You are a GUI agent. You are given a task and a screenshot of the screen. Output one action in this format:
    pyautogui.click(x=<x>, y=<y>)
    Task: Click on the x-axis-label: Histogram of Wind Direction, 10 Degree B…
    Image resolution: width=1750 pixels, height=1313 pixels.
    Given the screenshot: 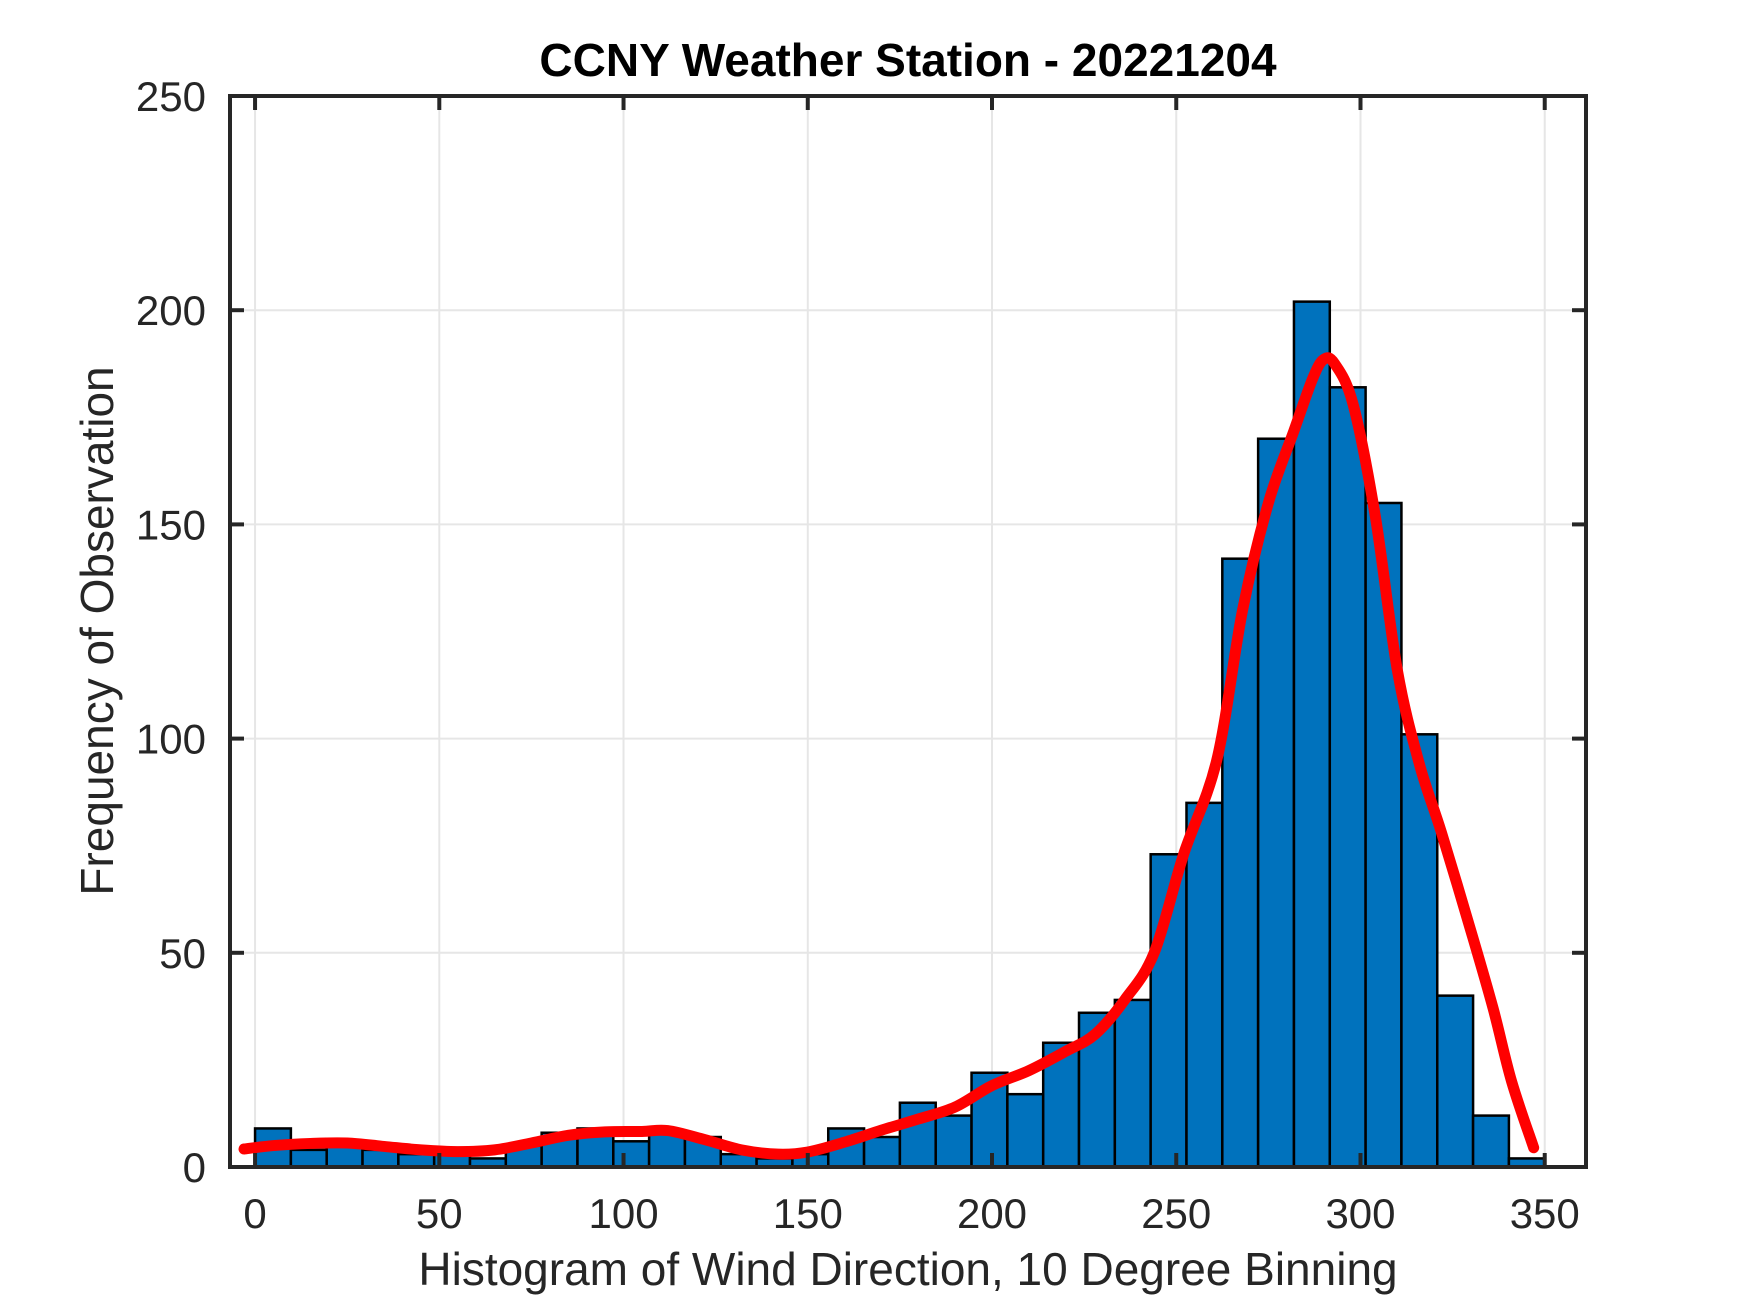 What is the action you would take?
    pyautogui.click(x=908, y=1269)
    